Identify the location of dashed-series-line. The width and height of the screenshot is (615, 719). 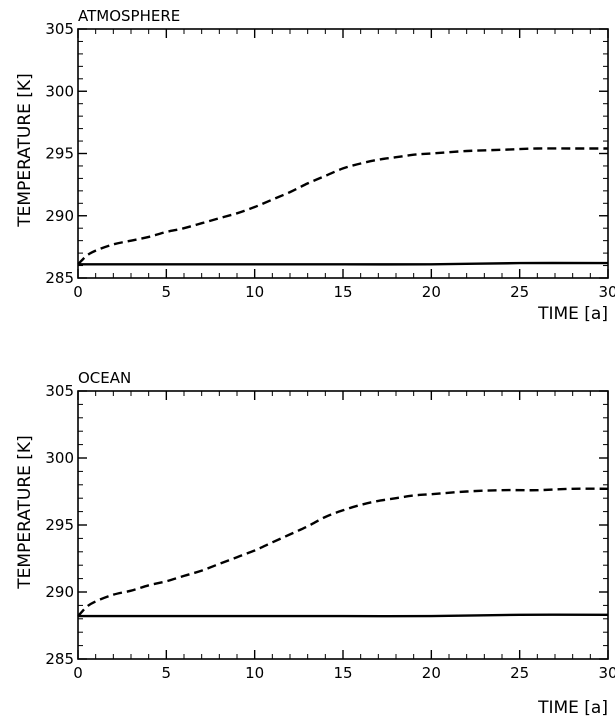
(342, 206).